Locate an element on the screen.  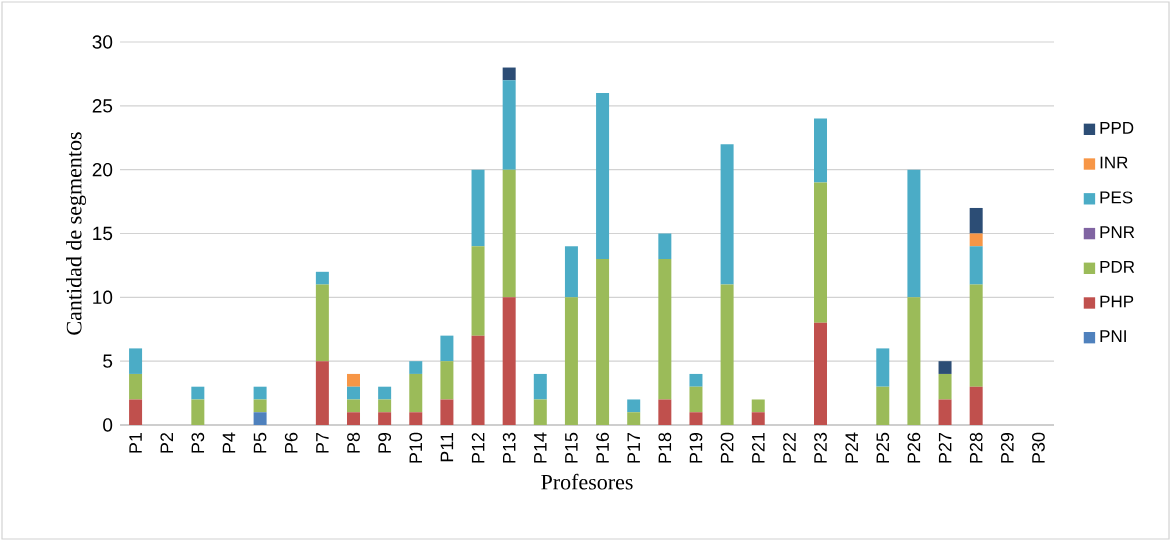
x-tick-label: P15 is located at coordinates (571, 447).